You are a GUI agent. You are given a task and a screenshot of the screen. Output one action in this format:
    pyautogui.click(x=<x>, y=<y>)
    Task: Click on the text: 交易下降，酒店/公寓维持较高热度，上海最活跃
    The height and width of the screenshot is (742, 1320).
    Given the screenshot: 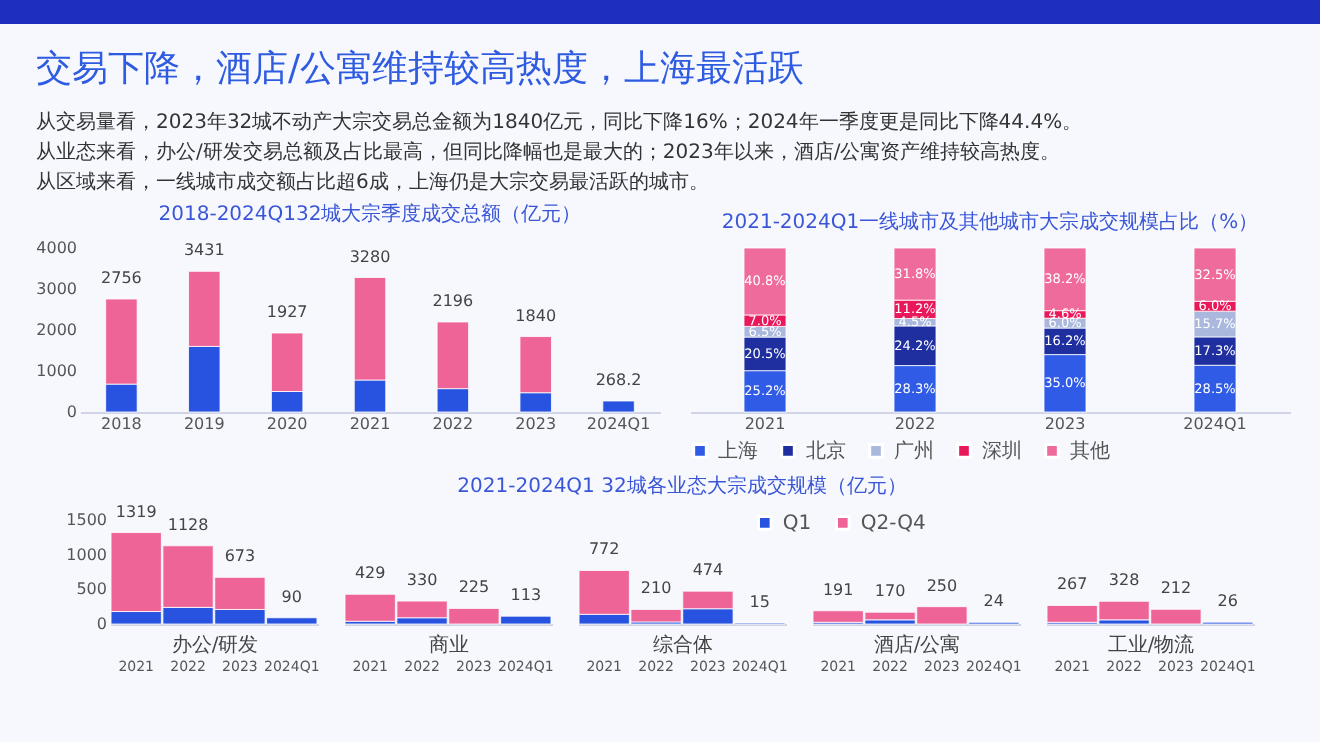 What is the action you would take?
    pyautogui.click(x=420, y=69)
    